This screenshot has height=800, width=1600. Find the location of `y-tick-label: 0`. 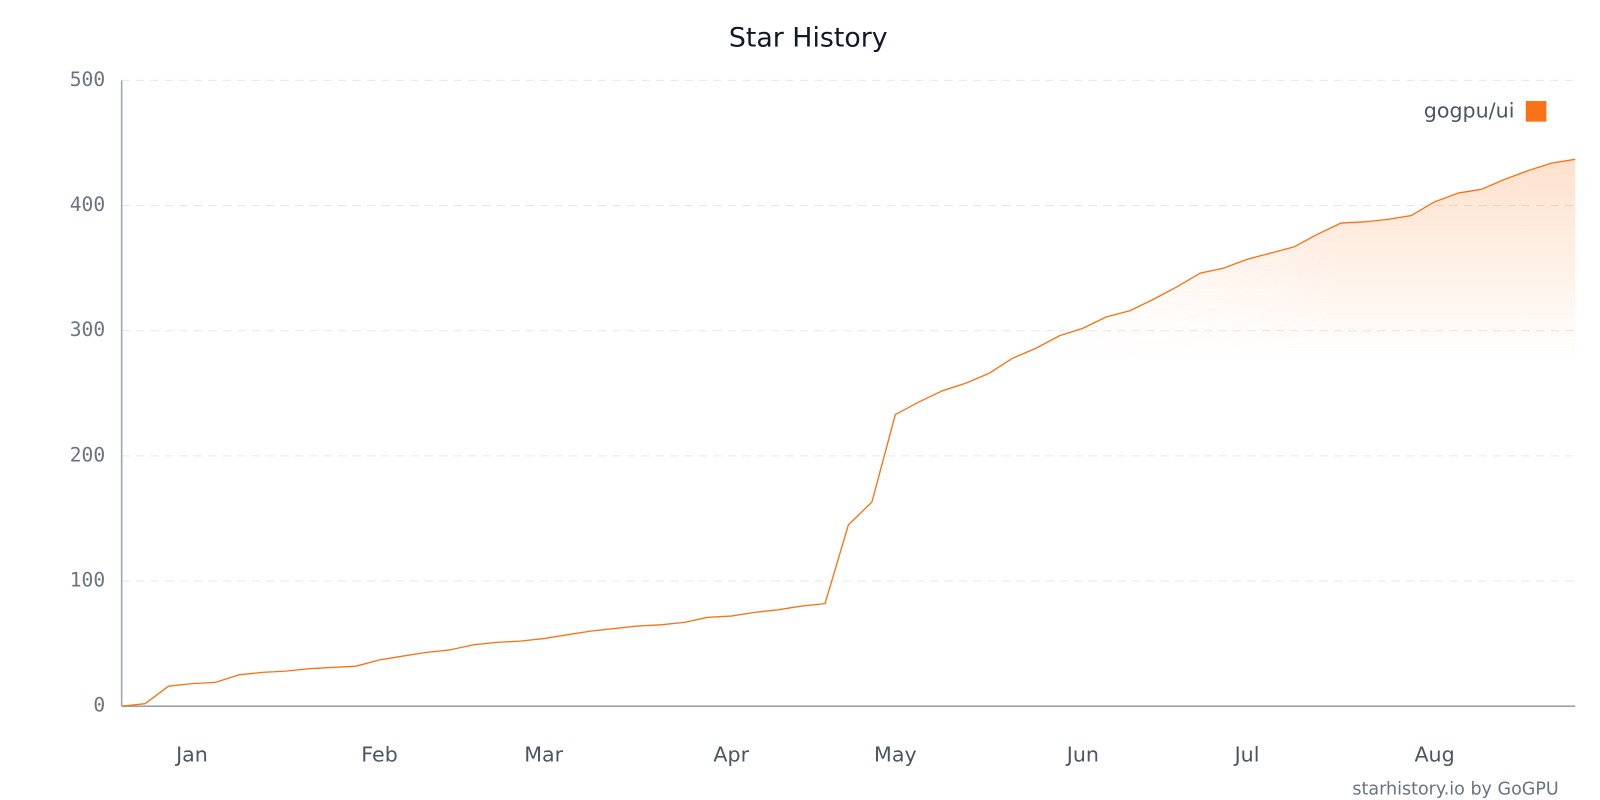

y-tick-label: 0 is located at coordinates (99, 705).